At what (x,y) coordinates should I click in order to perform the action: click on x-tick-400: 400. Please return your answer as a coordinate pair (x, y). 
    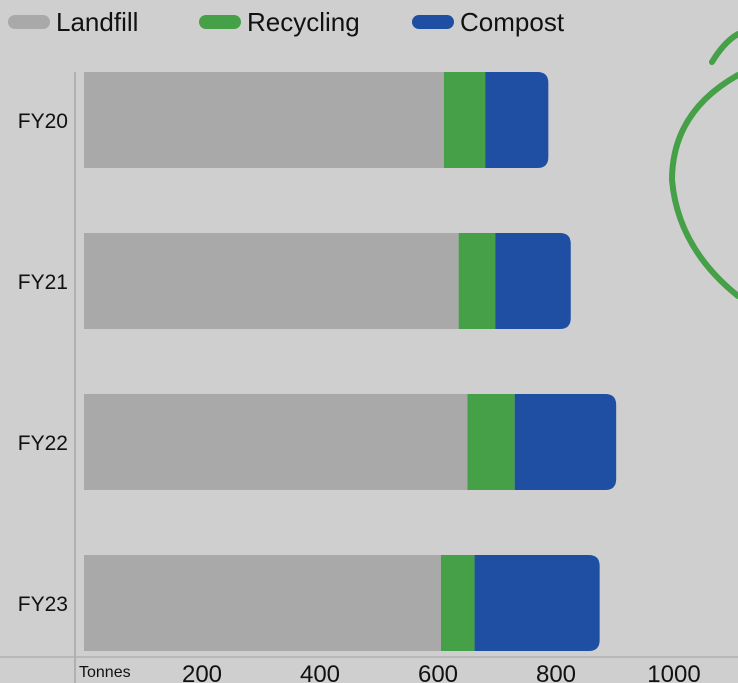
    Looking at the image, I should click on (320, 672).